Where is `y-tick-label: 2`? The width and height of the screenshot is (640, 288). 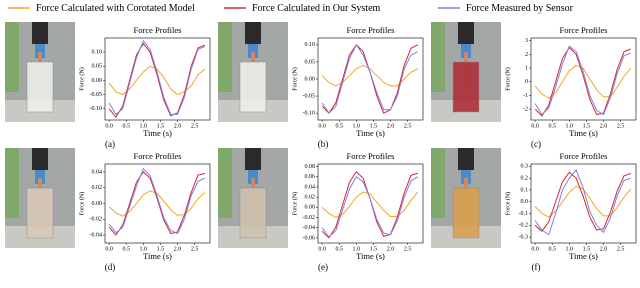 y-tick-label: 2 is located at coordinates (526, 55).